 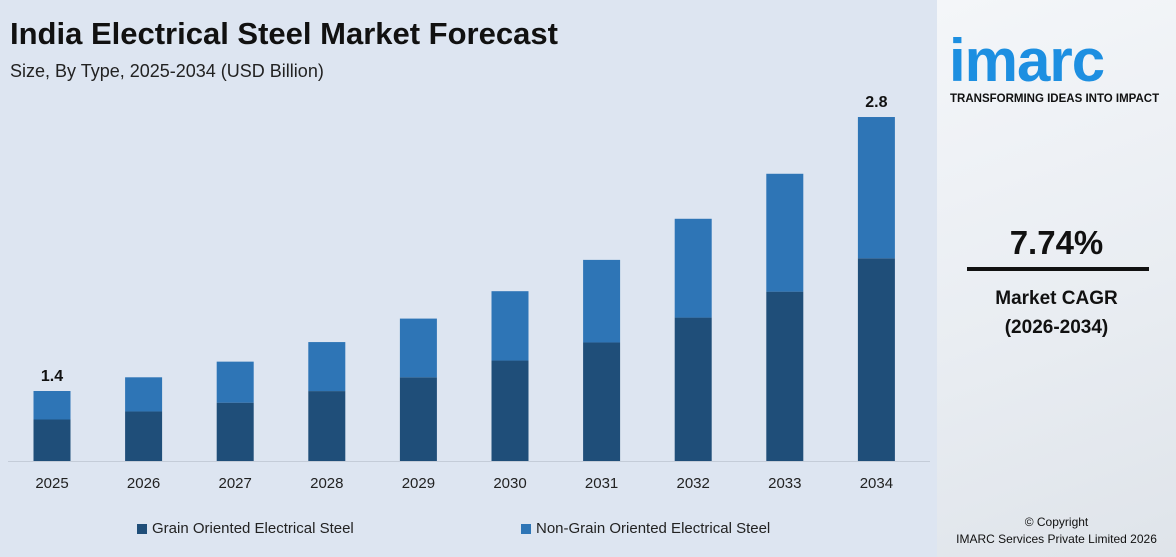 What do you see at coordinates (1056, 327) in the screenshot?
I see `cagr-label-period: (2026-2034)` at bounding box center [1056, 327].